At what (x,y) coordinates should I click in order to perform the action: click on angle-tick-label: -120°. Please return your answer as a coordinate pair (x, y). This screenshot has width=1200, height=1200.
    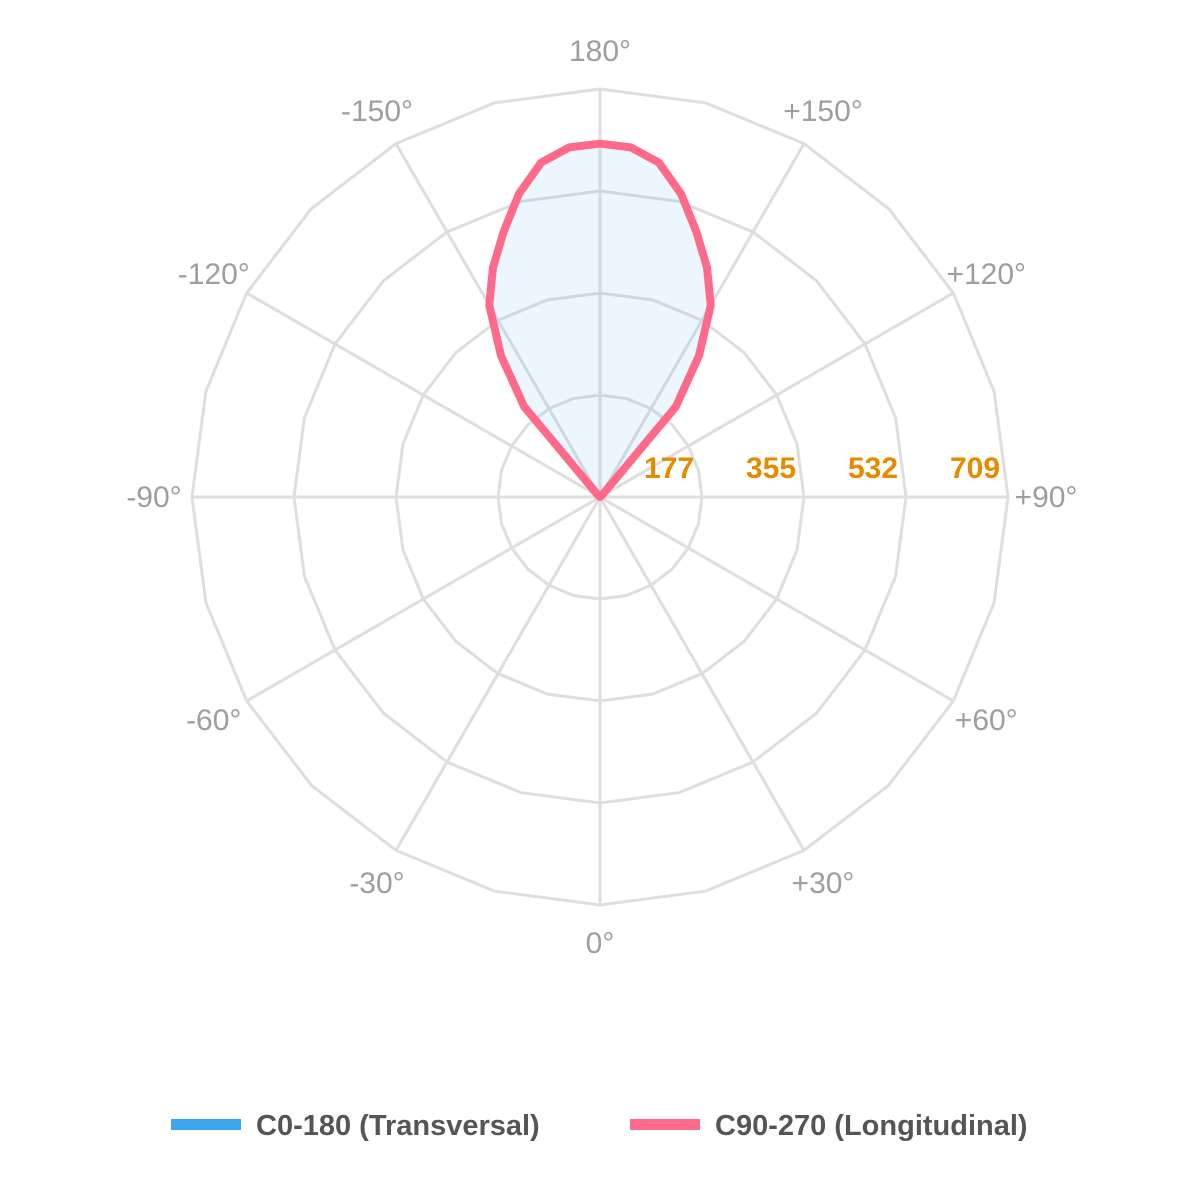
    Looking at the image, I should click on (214, 274).